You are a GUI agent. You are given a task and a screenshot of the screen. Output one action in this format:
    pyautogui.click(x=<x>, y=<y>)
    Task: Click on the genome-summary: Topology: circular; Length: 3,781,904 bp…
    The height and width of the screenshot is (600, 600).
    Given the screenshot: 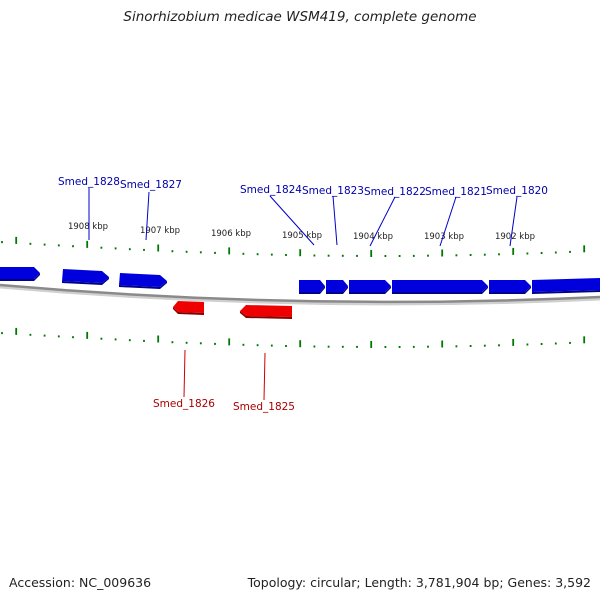 What is the action you would take?
    pyautogui.click(x=419, y=582)
    